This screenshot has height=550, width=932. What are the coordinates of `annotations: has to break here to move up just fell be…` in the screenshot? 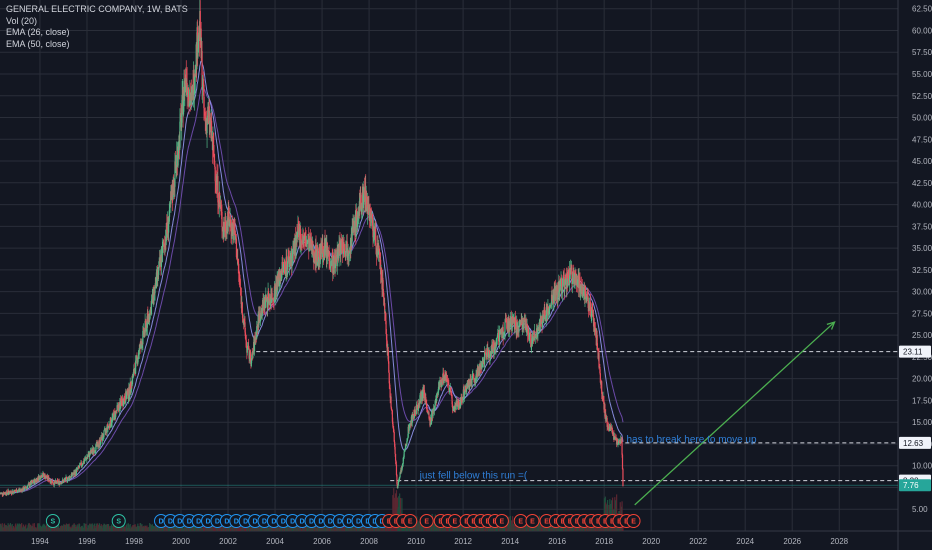 It's located at (588, 457).